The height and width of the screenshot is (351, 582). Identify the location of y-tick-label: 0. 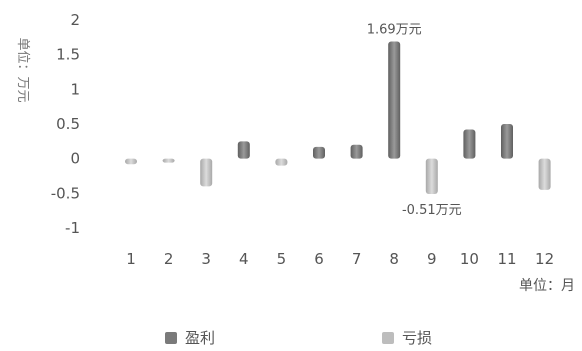
(75, 159).